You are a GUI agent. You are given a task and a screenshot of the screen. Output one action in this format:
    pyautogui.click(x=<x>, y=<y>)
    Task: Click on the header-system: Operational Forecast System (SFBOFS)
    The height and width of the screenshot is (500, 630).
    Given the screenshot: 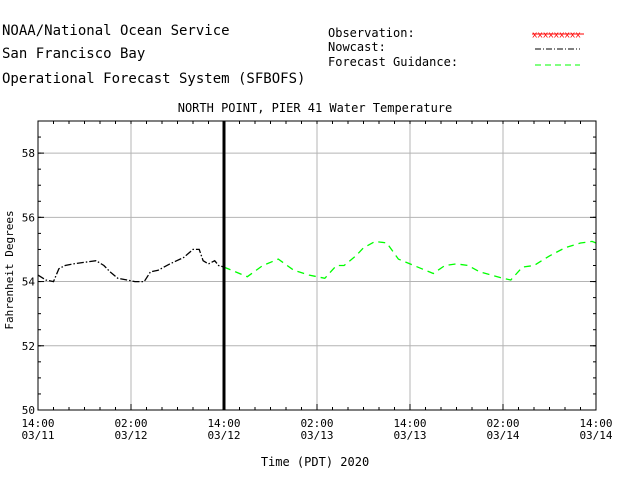 What is the action you would take?
    pyautogui.click(x=154, y=79)
    